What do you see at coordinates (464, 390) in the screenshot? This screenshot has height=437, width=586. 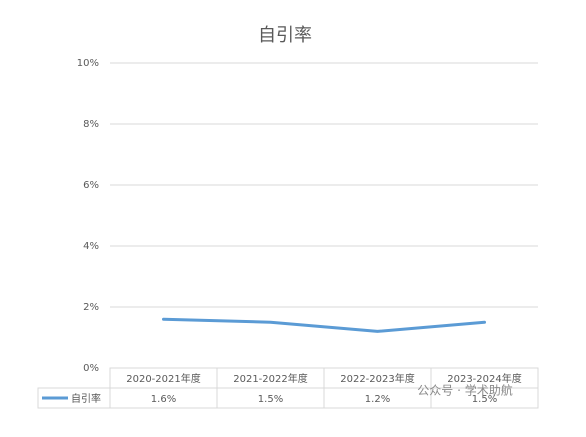 I see `watermark: 公众号 · 学术助航` at bounding box center [464, 390].